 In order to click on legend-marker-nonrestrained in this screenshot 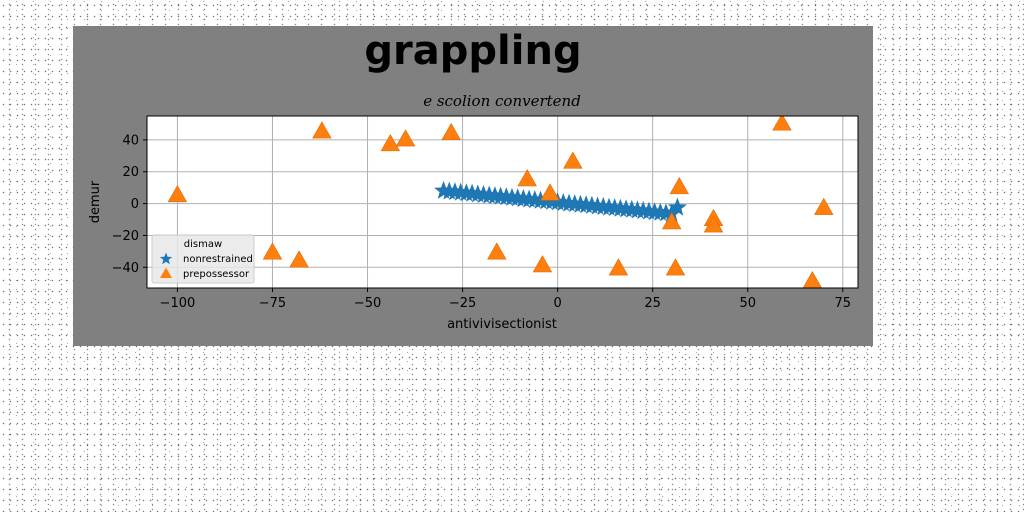, I will do `click(166, 258)`.